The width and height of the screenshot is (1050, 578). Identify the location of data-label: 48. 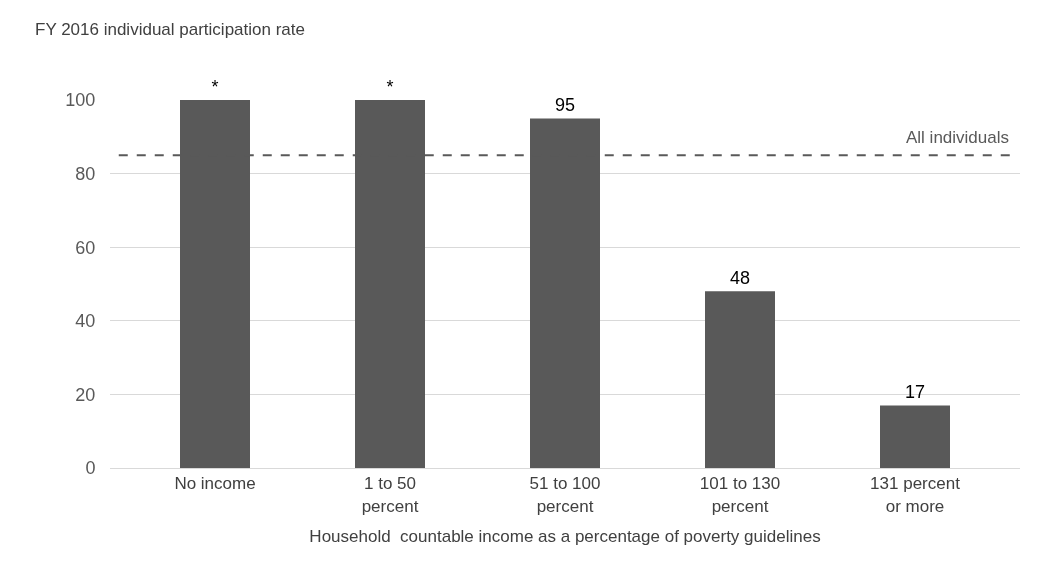
(740, 278).